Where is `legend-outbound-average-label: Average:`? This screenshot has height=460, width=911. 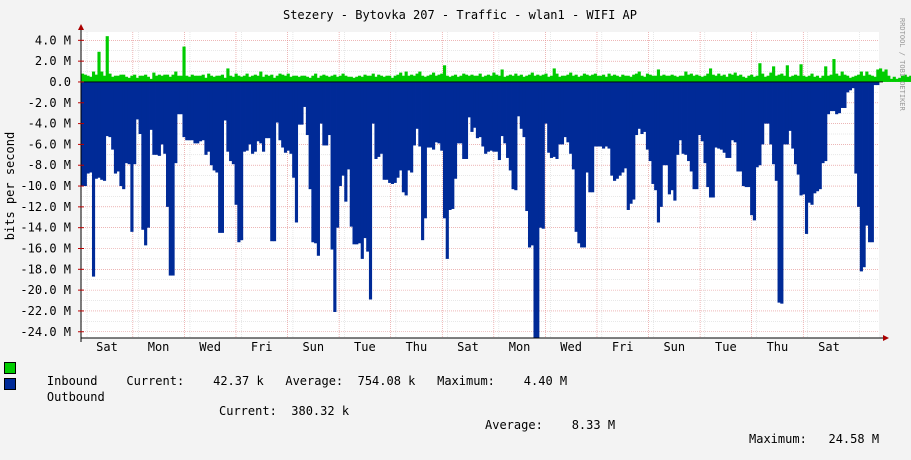 legend-outbound-average-label: Average: is located at coordinates (514, 425).